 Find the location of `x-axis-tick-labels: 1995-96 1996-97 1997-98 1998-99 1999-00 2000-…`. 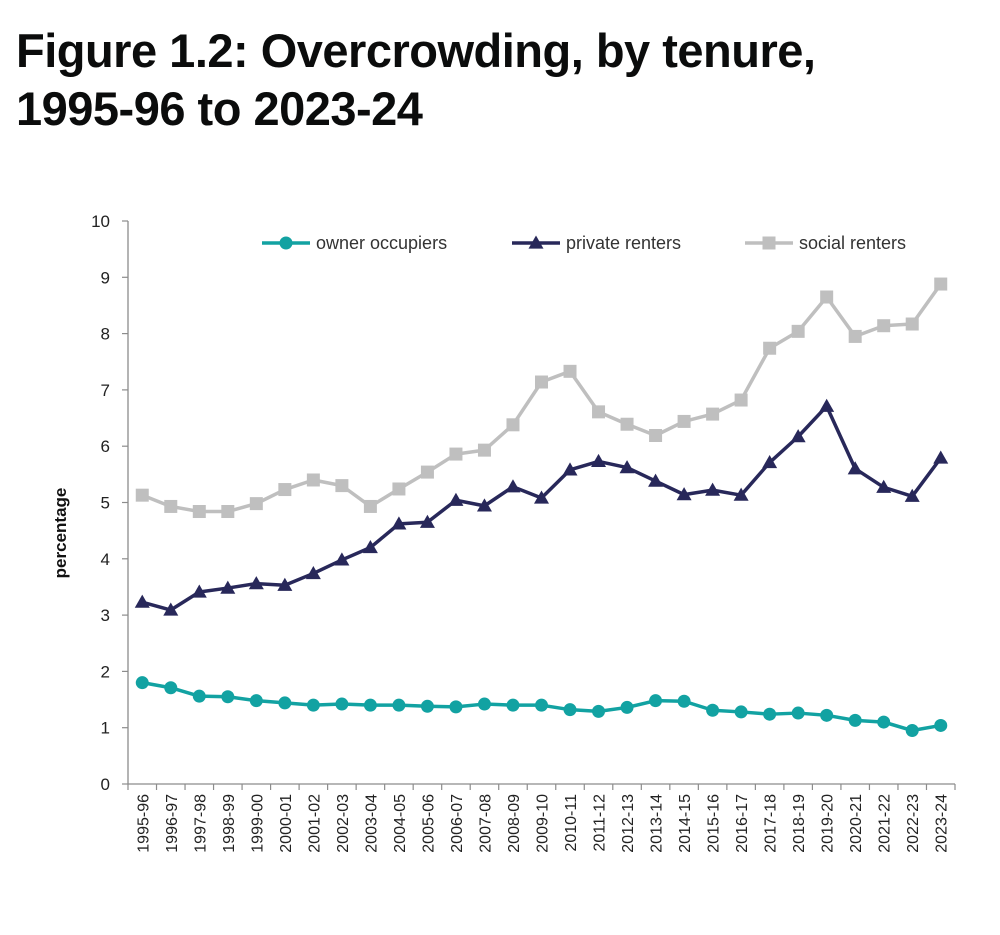

x-axis-tick-labels: 1995-96 1996-97 1997-98 1998-99 1999-00 2000-… is located at coordinates (542, 823).